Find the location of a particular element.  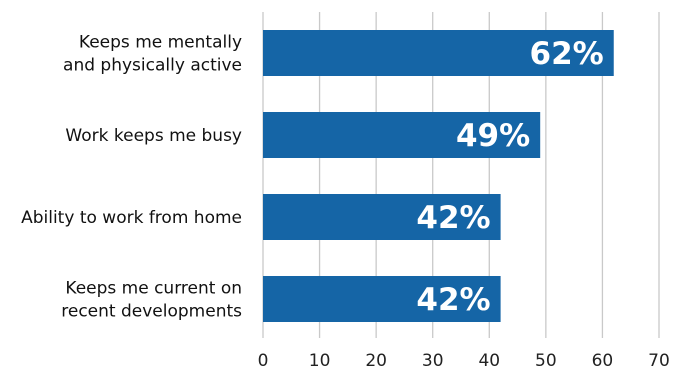

x-axis-ticks: 0 10 20 30 40 50 60 70 is located at coordinates (464, 361).